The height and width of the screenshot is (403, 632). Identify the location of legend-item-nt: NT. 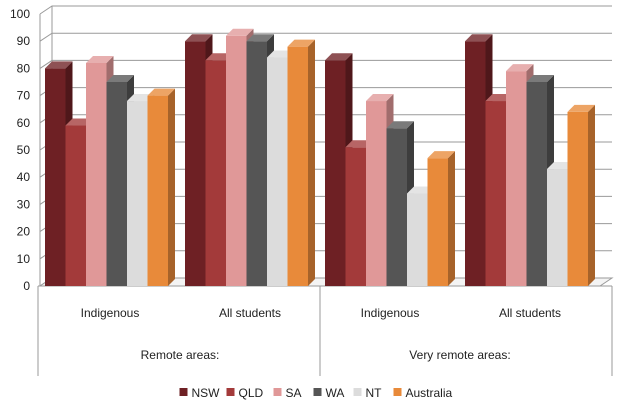
(368, 393).